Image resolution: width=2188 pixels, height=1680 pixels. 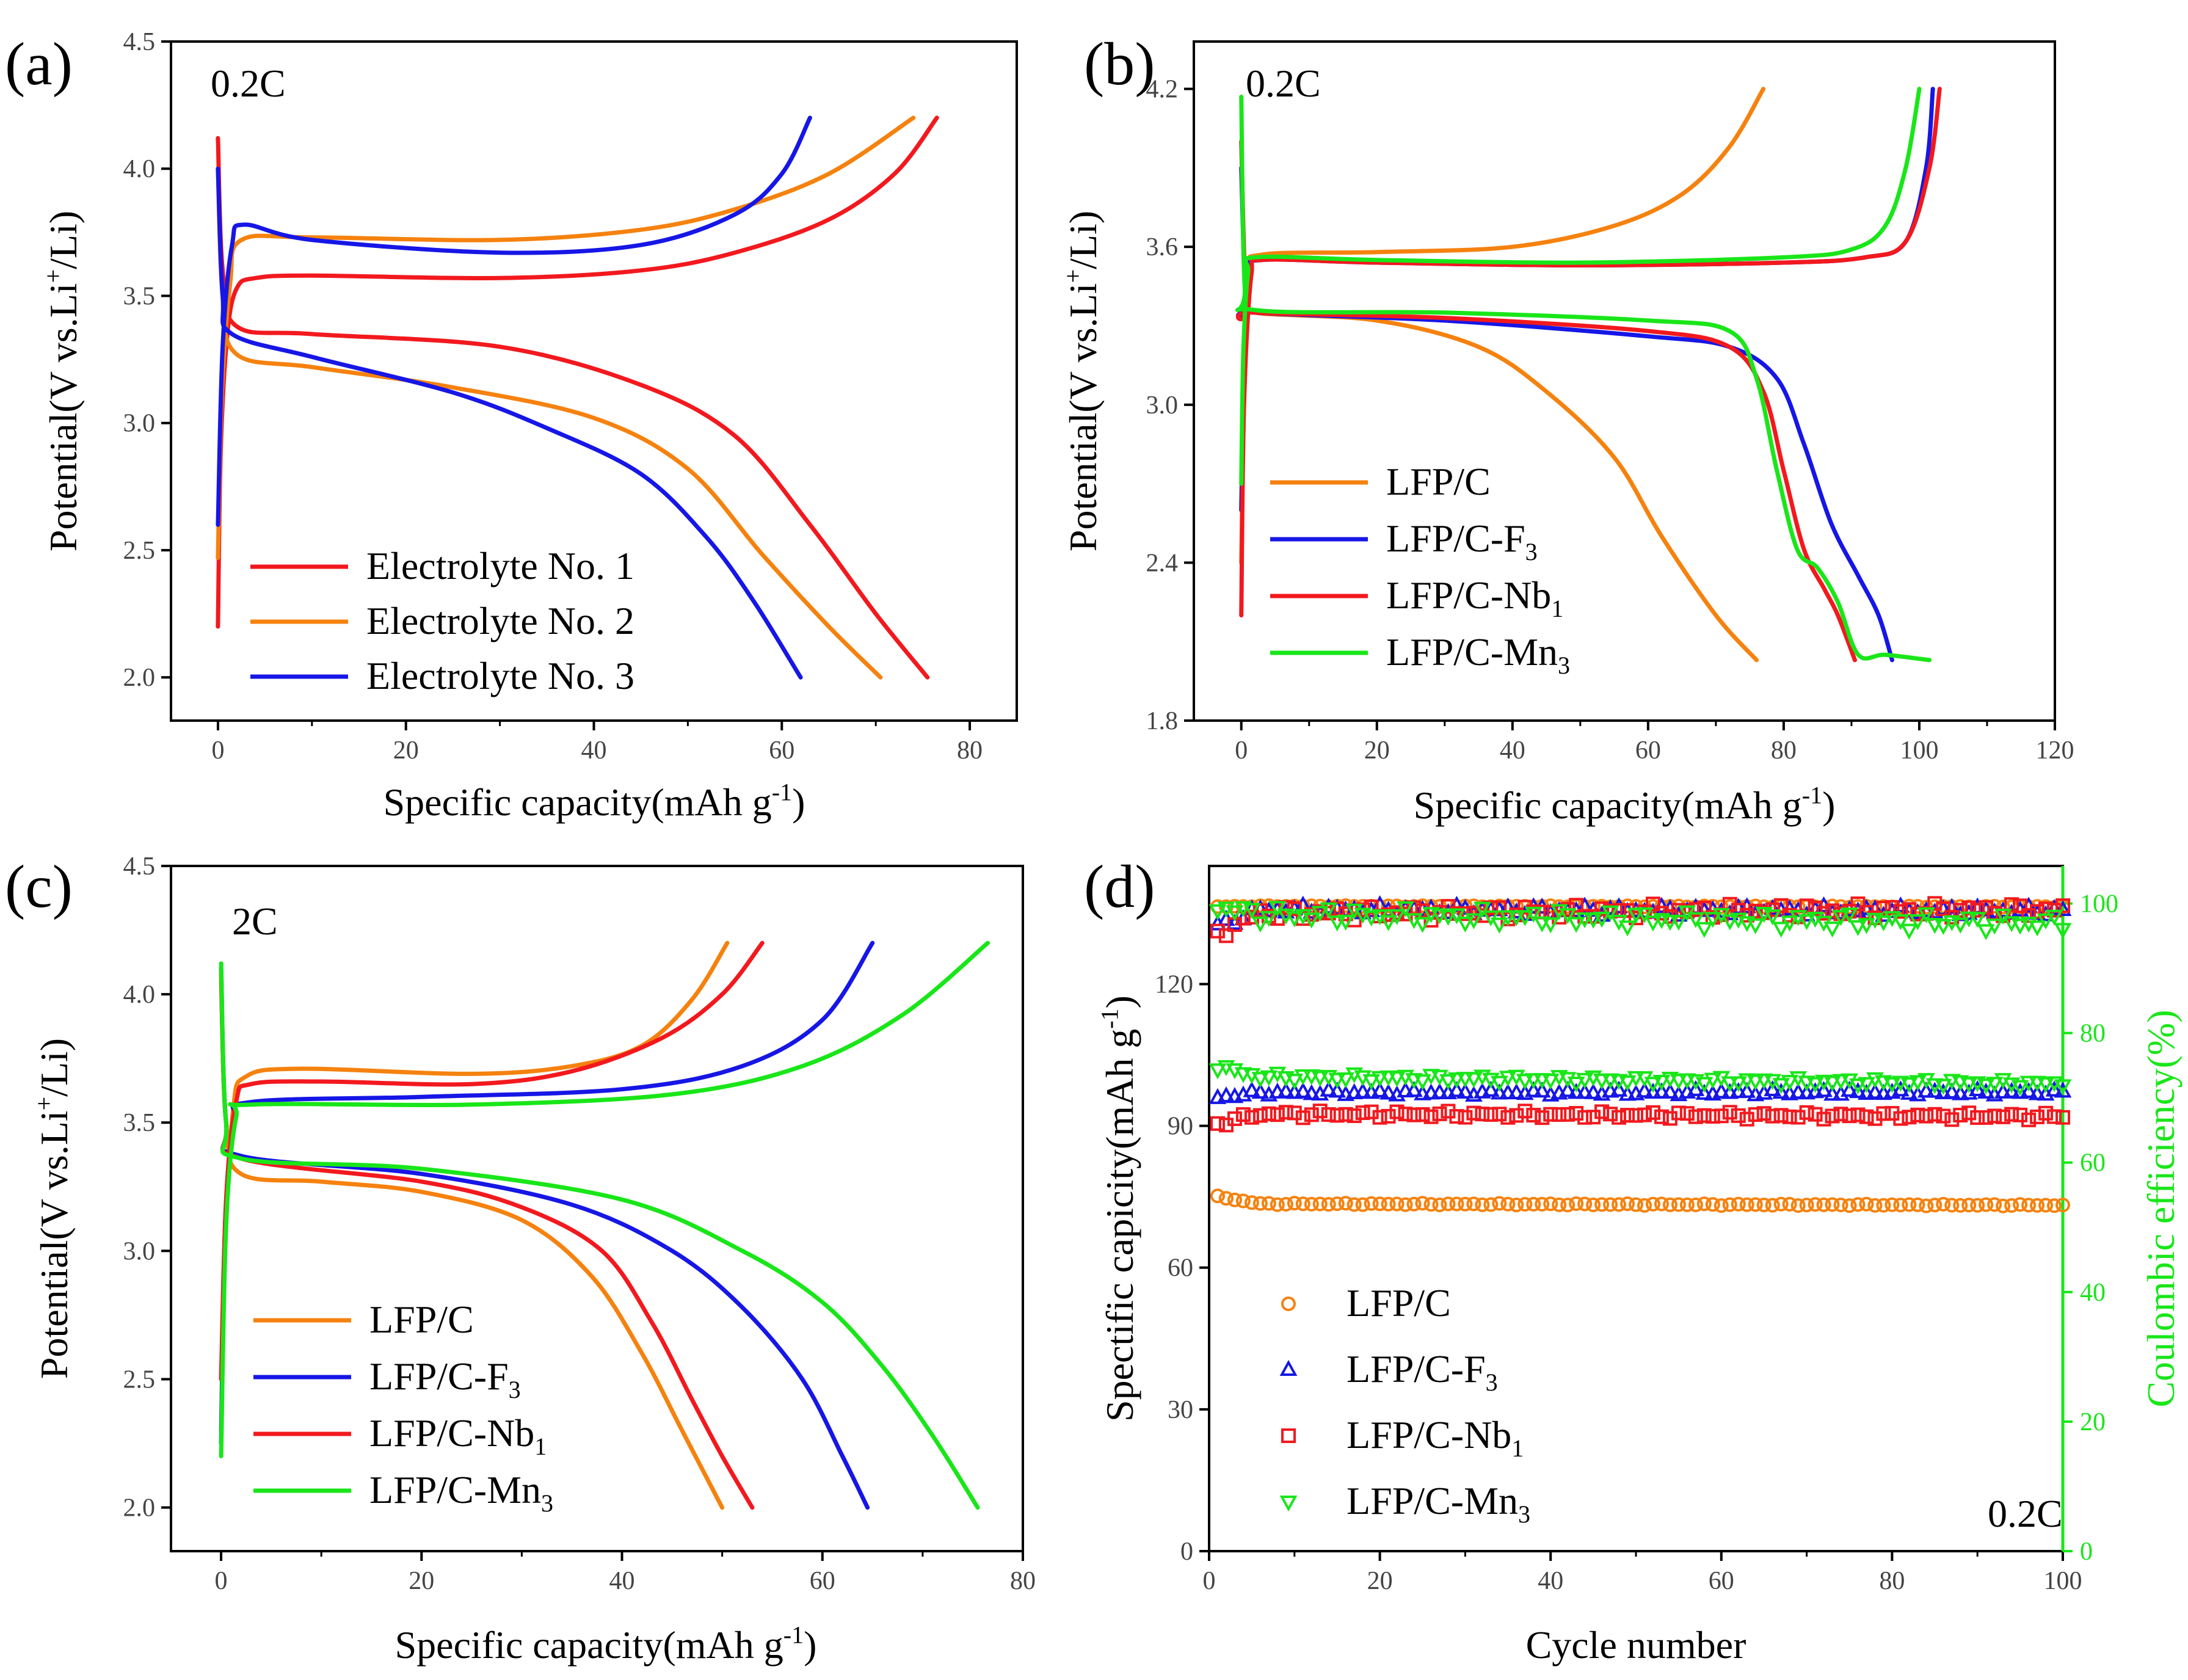 What do you see at coordinates (1180, 1410) in the screenshot?
I see `y-tick-label: 30` at bounding box center [1180, 1410].